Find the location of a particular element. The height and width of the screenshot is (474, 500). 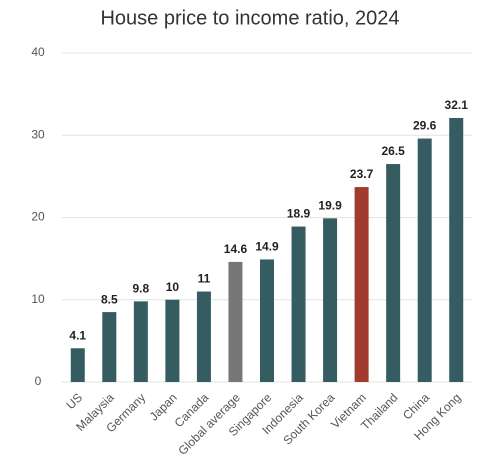

value-label: 19.9 is located at coordinates (330, 205).